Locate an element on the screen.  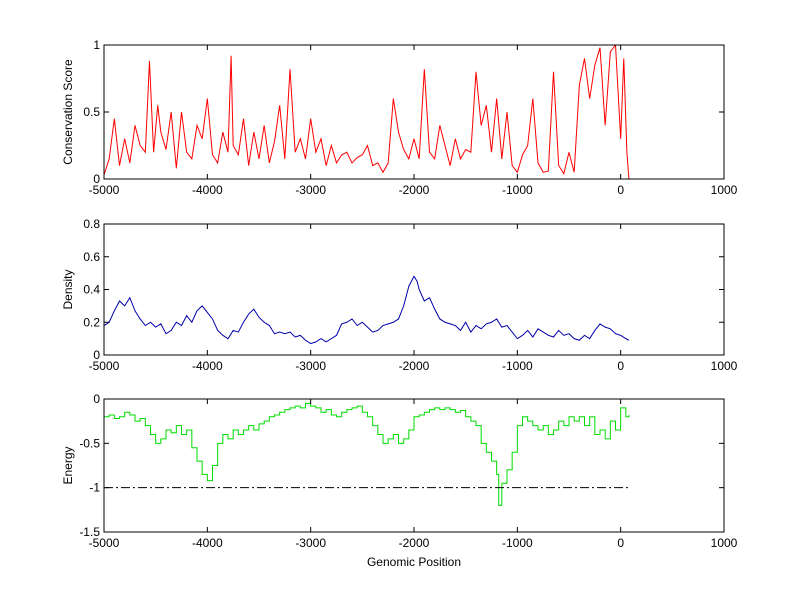
conservation-ytick-label: 0.5 is located at coordinates (91, 112).